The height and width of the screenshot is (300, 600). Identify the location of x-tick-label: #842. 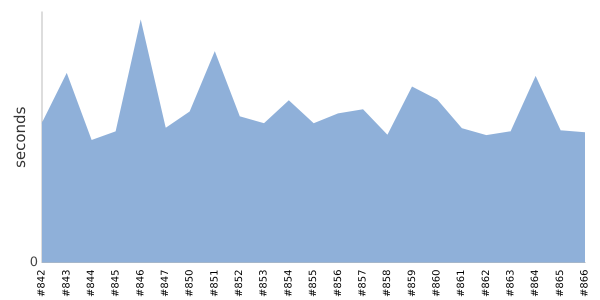
(42, 284).